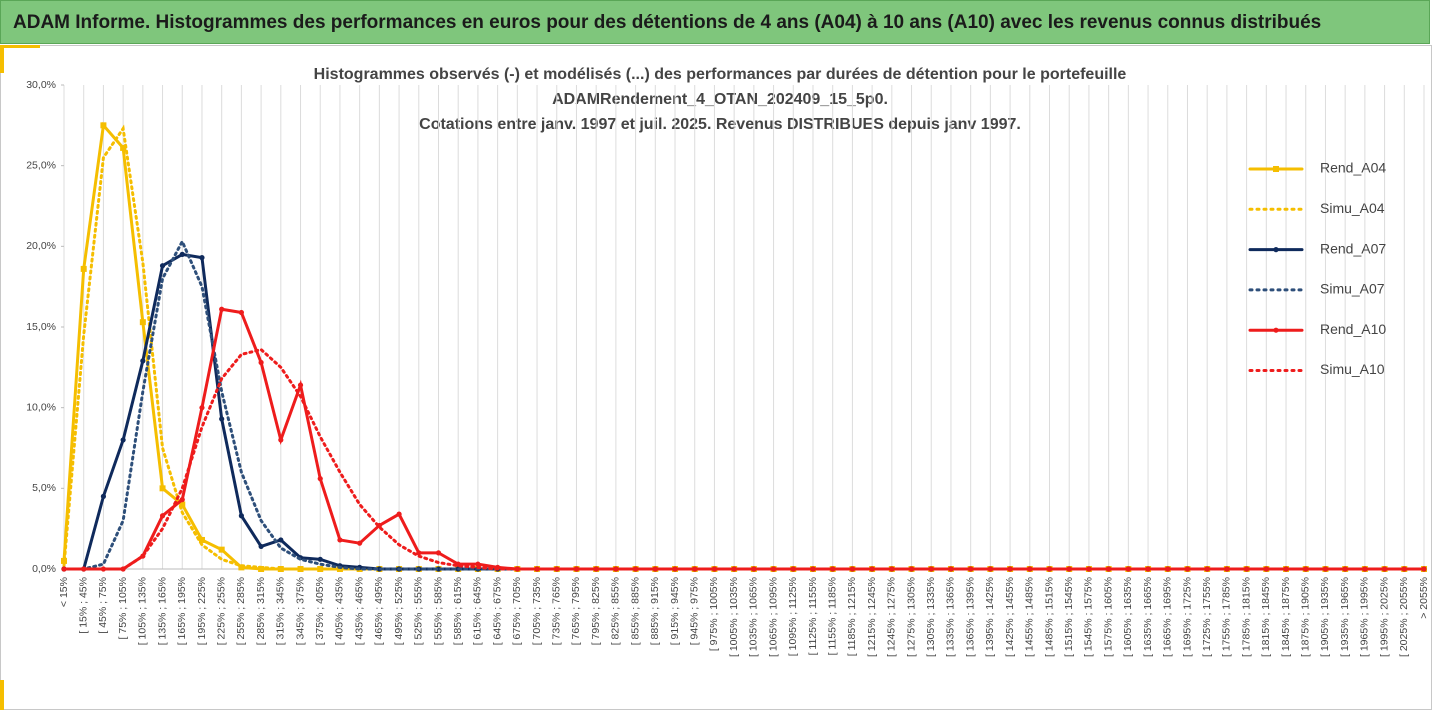 Image resolution: width=1432 pixels, height=710 pixels. Describe the element at coordinates (41, 246) in the screenshot. I see `y-tick-label: 20,0%` at that location.